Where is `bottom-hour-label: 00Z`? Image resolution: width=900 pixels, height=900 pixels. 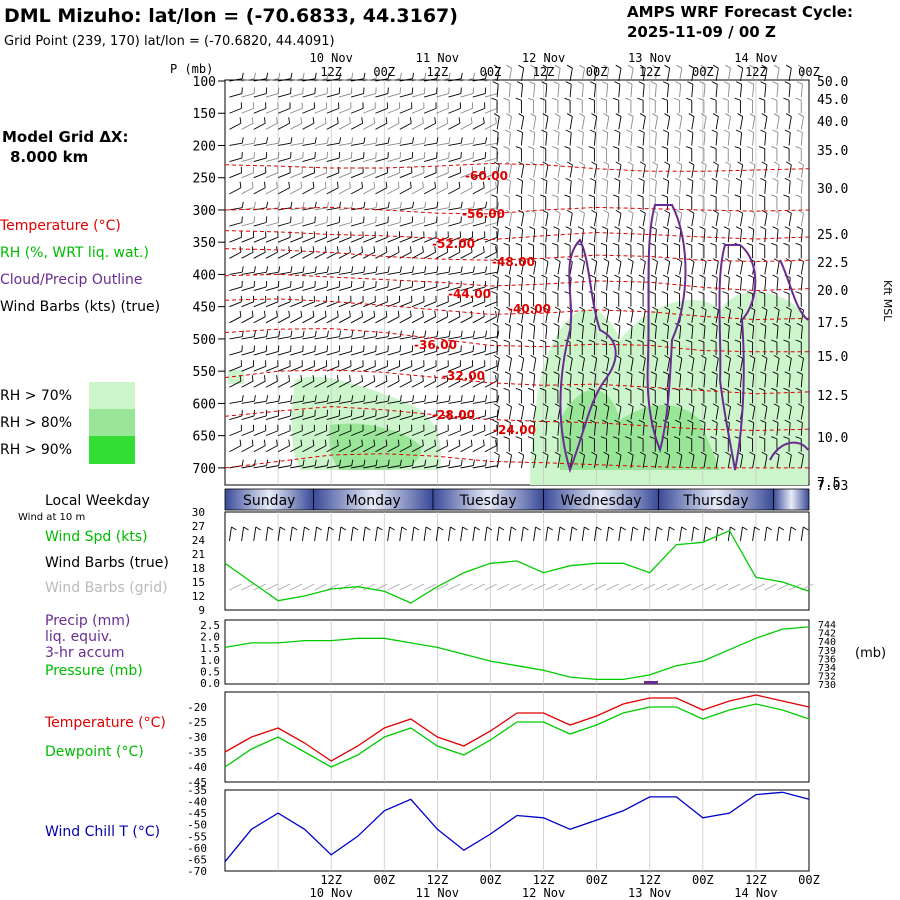 bottom-hour-label: 00Z is located at coordinates (491, 880).